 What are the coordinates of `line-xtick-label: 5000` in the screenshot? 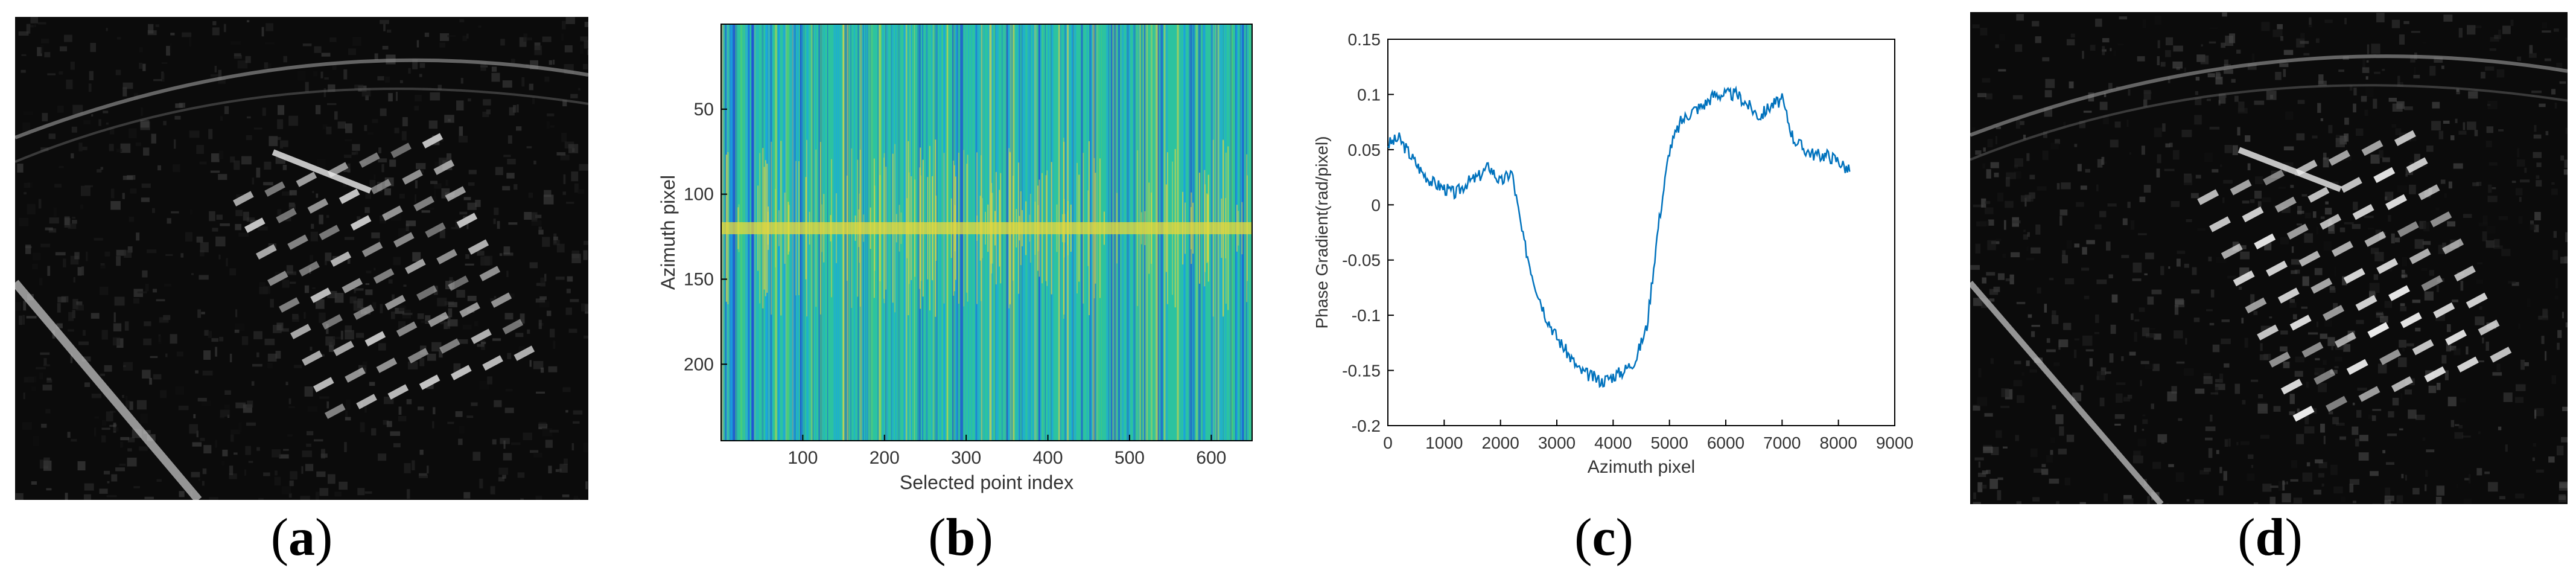 It's located at (1670, 443).